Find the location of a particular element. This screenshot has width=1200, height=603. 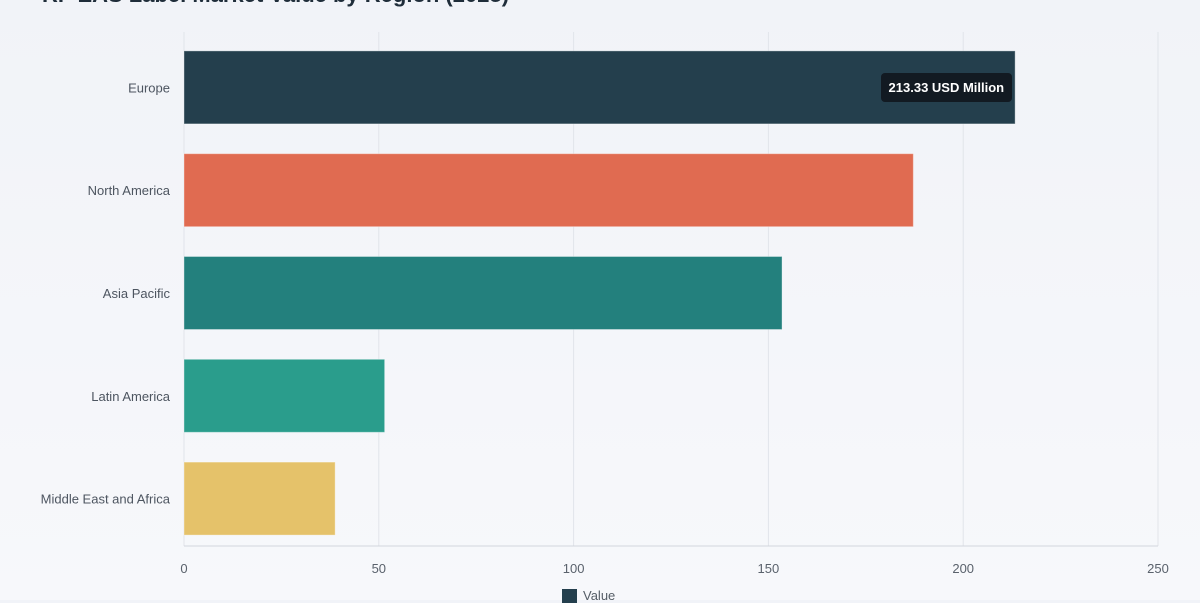

bar-asia-pacific is located at coordinates (483, 293).